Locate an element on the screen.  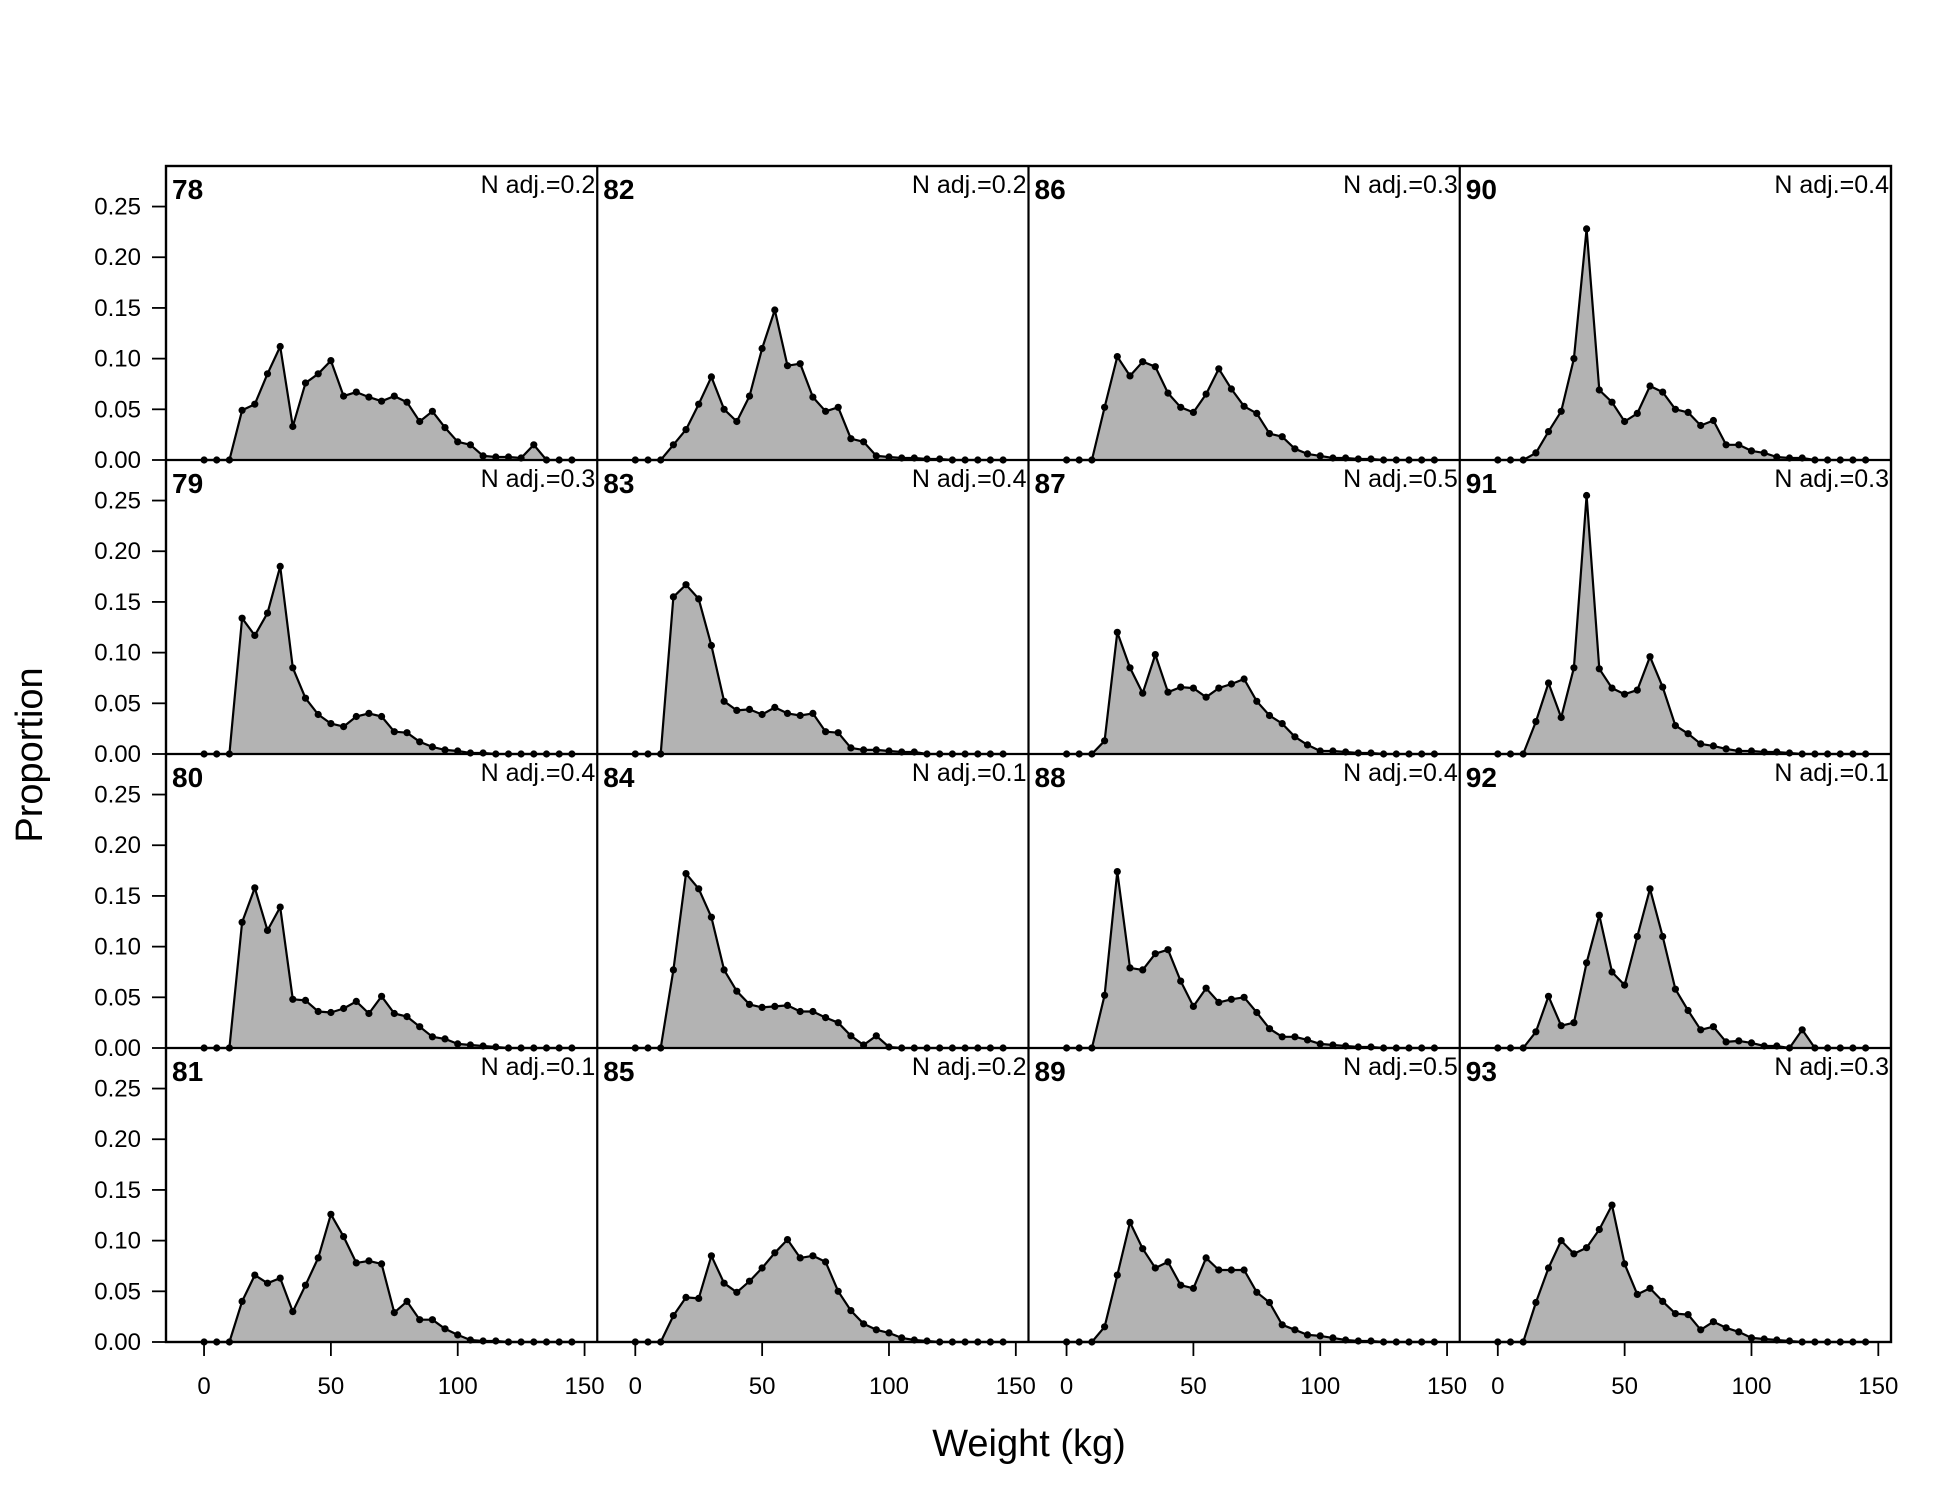
x-tick-label: 100 is located at coordinates (889, 1386).